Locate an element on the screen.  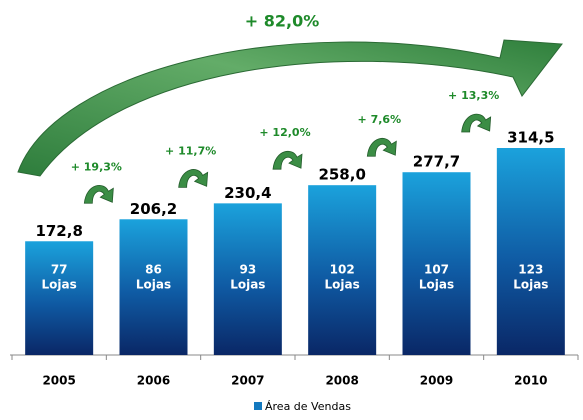
growth-label: + 12,0% is located at coordinates (284, 132).